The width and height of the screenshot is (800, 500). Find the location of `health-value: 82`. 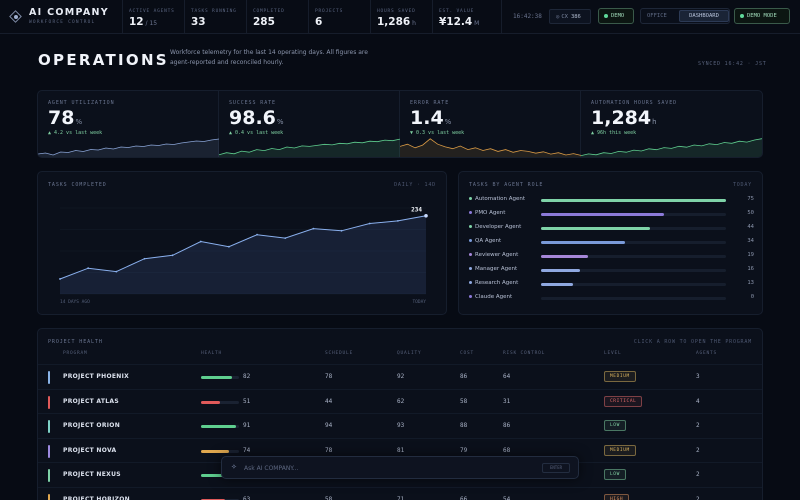

health-value: 82 is located at coordinates (247, 376).